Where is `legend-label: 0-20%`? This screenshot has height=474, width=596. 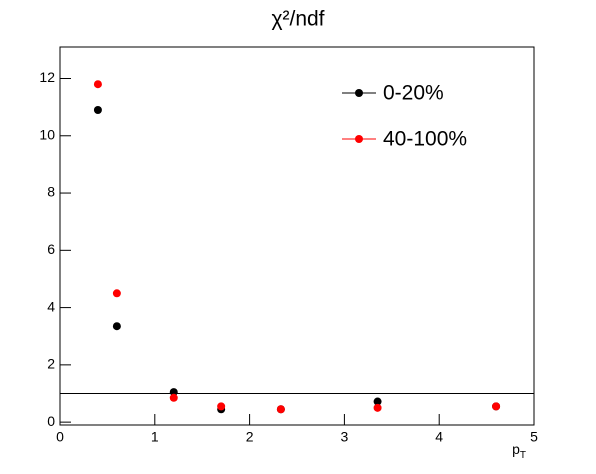
legend-label: 0-20% is located at coordinates (413, 93).